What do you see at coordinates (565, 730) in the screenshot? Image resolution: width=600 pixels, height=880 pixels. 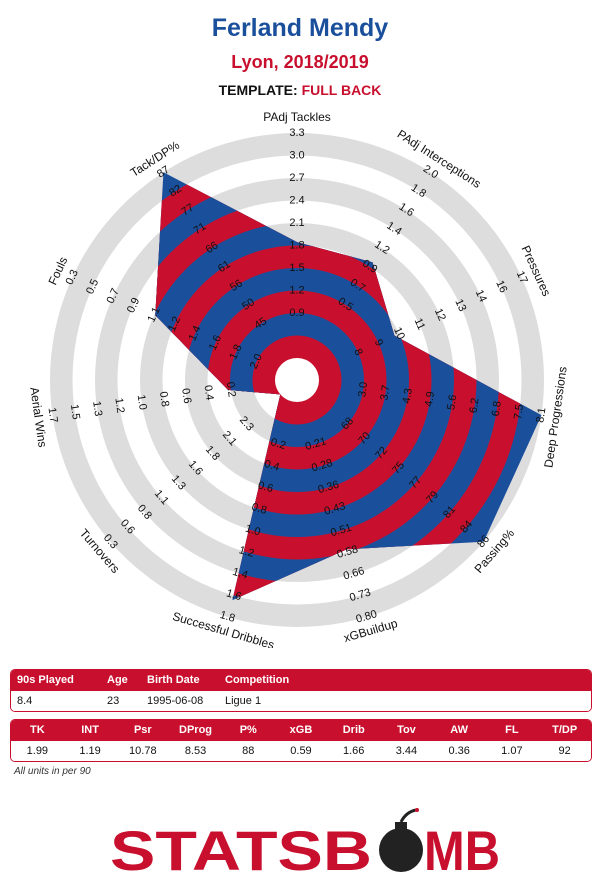 I see `table-header-cell: T/DP` at bounding box center [565, 730].